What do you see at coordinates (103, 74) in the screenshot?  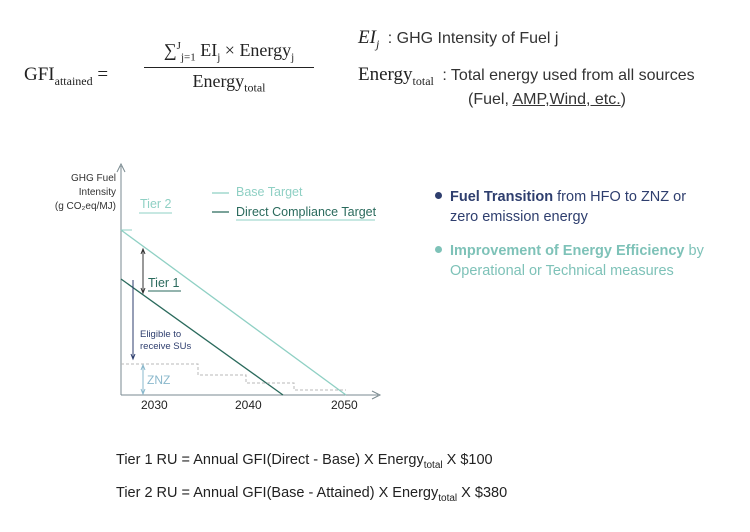 I see `formula-equals: =` at bounding box center [103, 74].